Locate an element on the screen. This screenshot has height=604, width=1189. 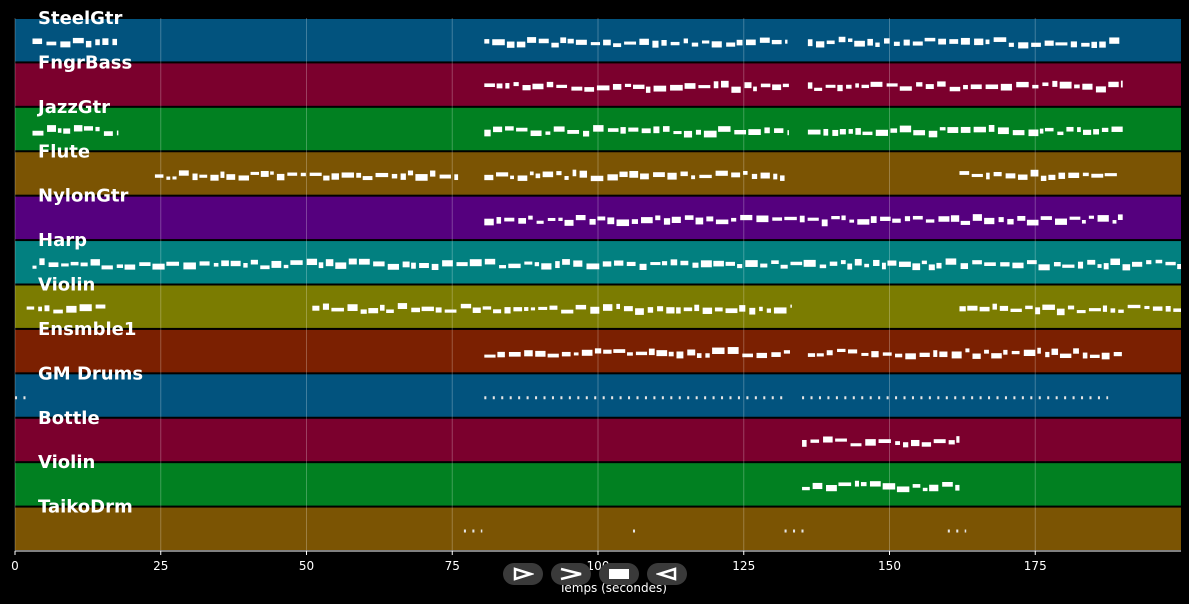
play-icon is located at coordinates (523, 574).